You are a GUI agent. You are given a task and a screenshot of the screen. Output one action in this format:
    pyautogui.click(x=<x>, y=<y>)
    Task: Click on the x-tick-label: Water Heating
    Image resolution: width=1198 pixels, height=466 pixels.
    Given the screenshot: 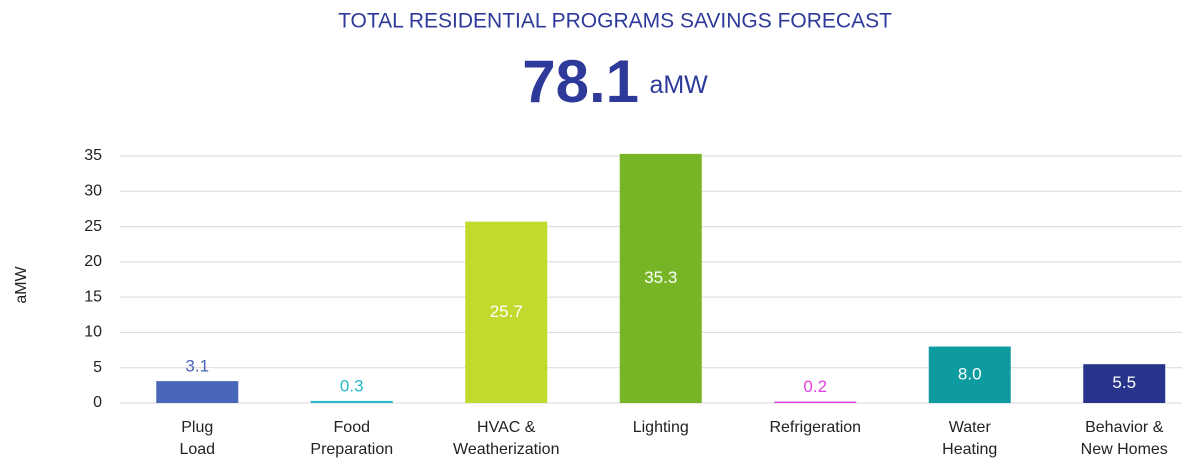 What is the action you would take?
    pyautogui.click(x=969, y=438)
    